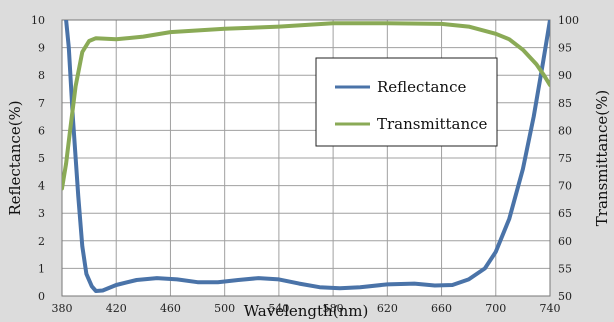 Image resolution: width=614 pixels, height=322 pixels. I want to click on y-right-tick-label: 90, so click(565, 75).